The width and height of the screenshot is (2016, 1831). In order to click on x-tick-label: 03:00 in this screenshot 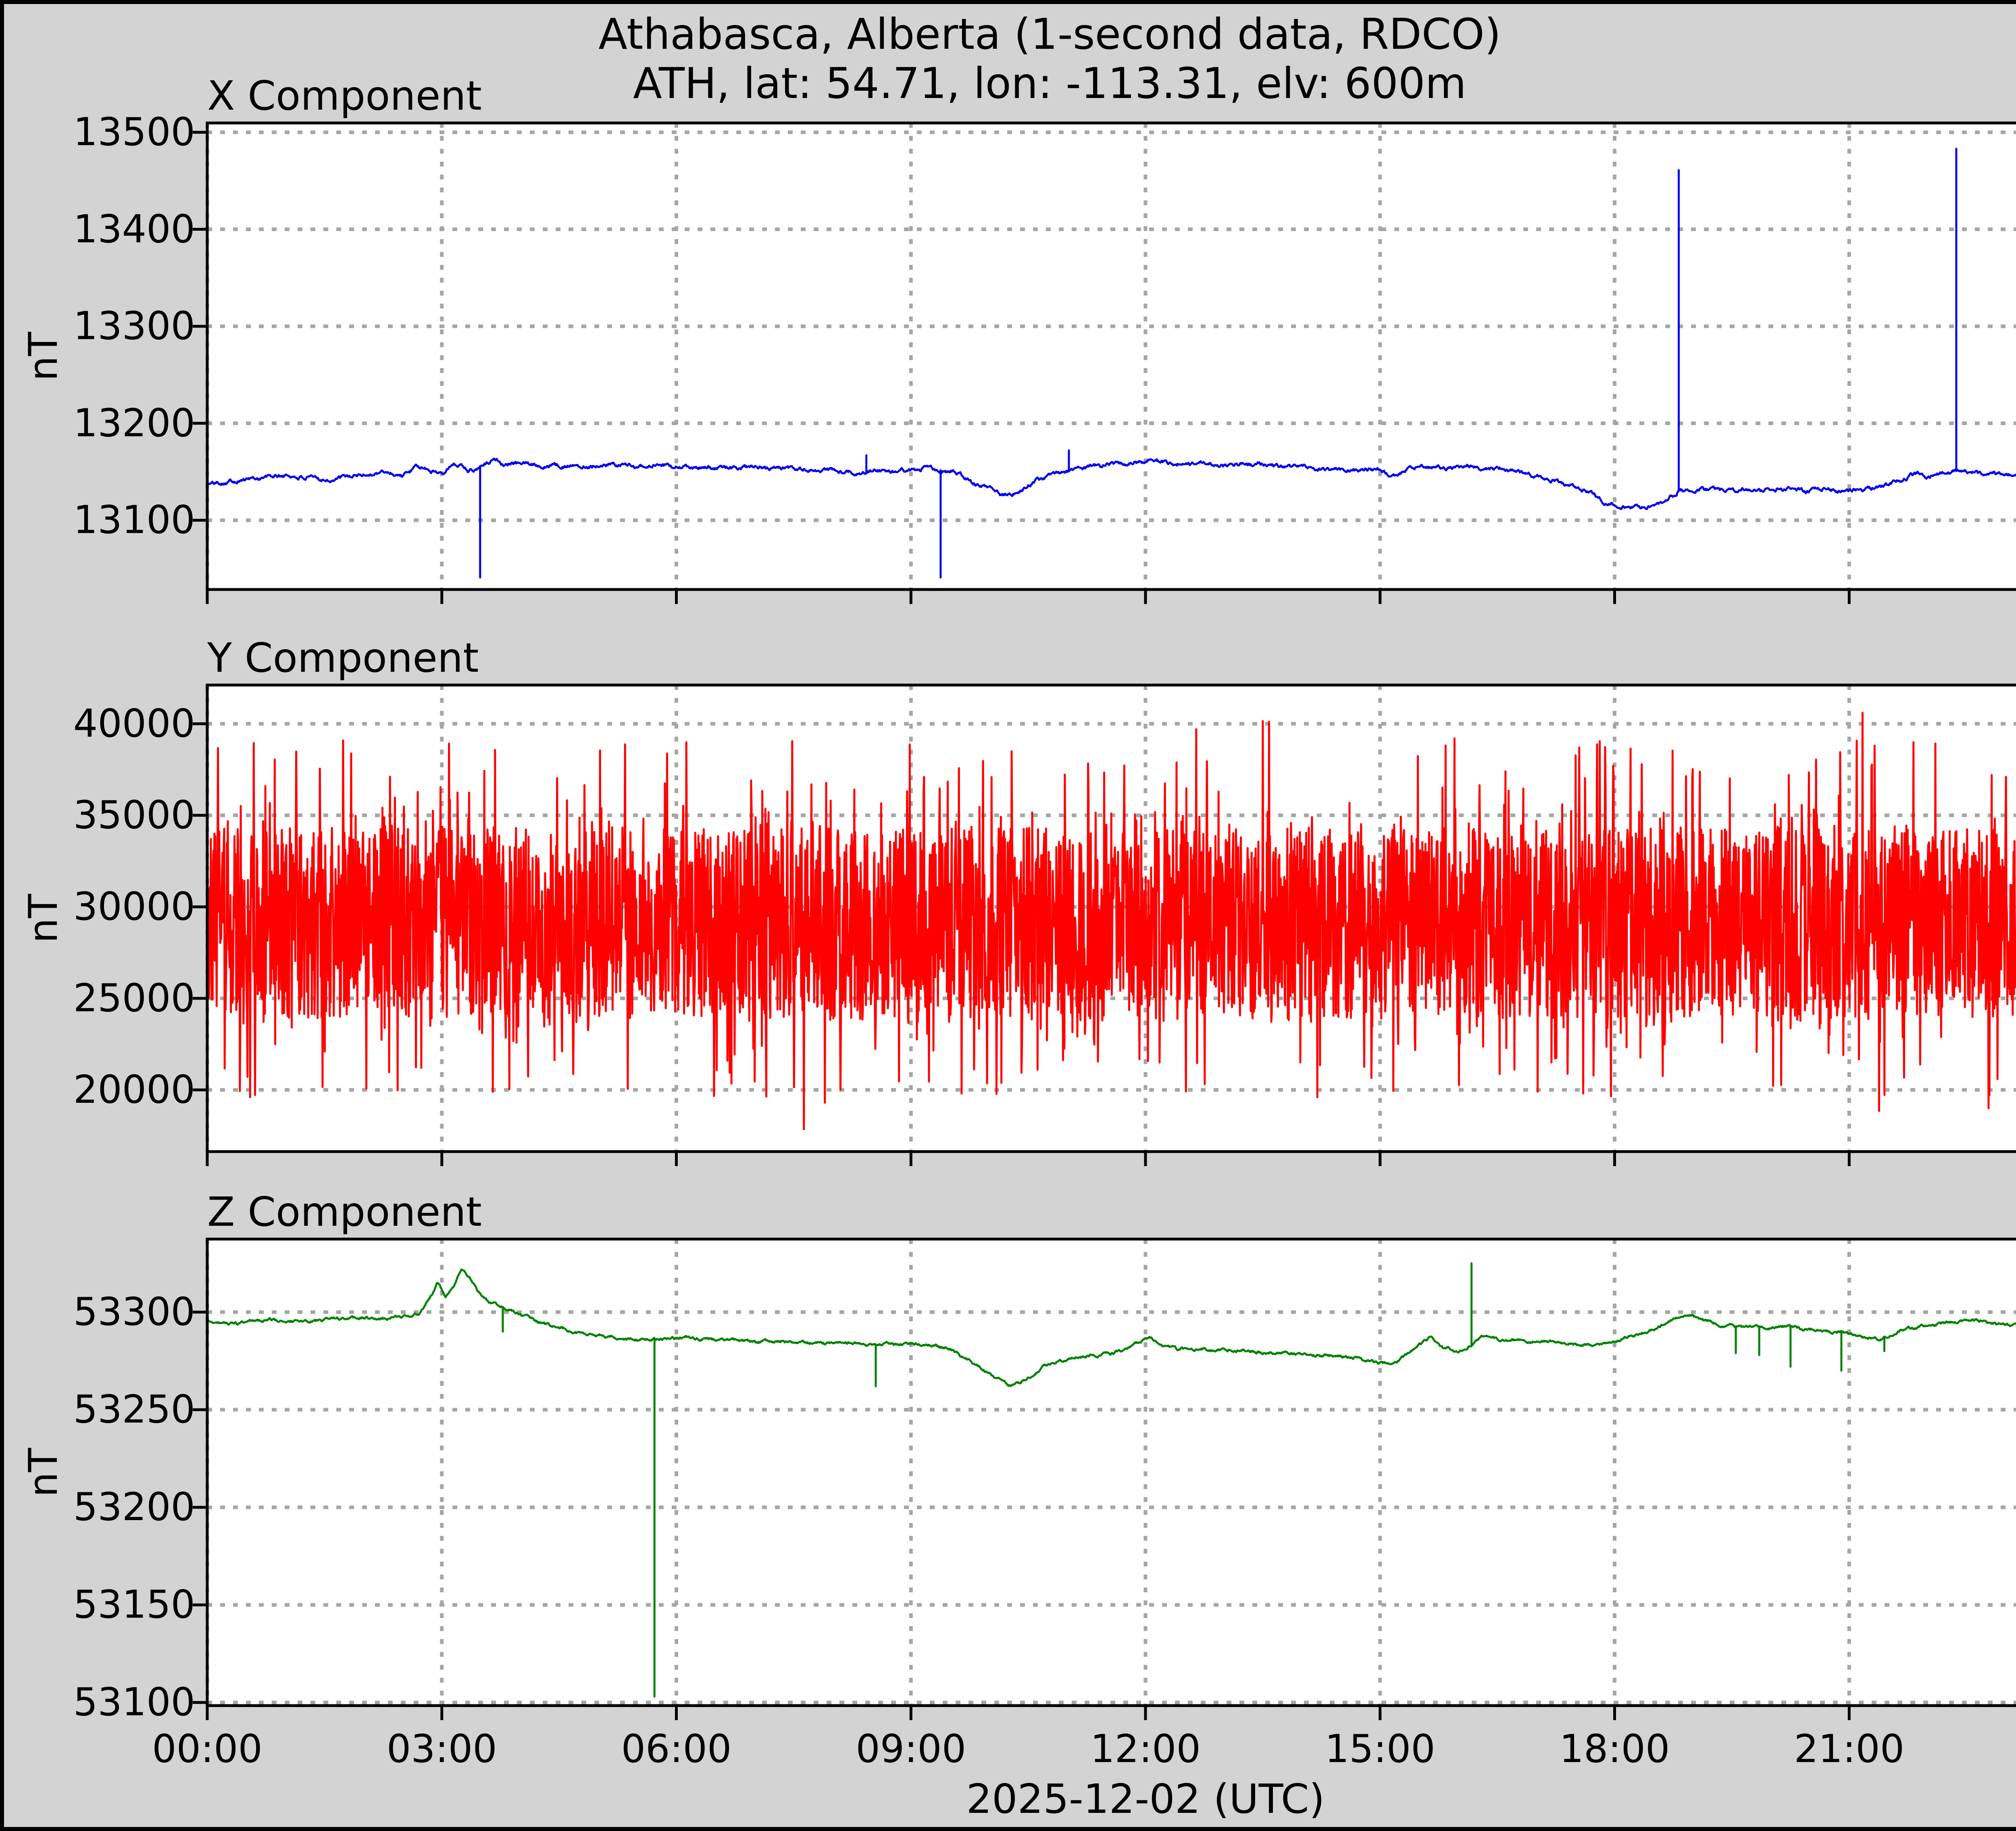, I will do `click(442, 1749)`.